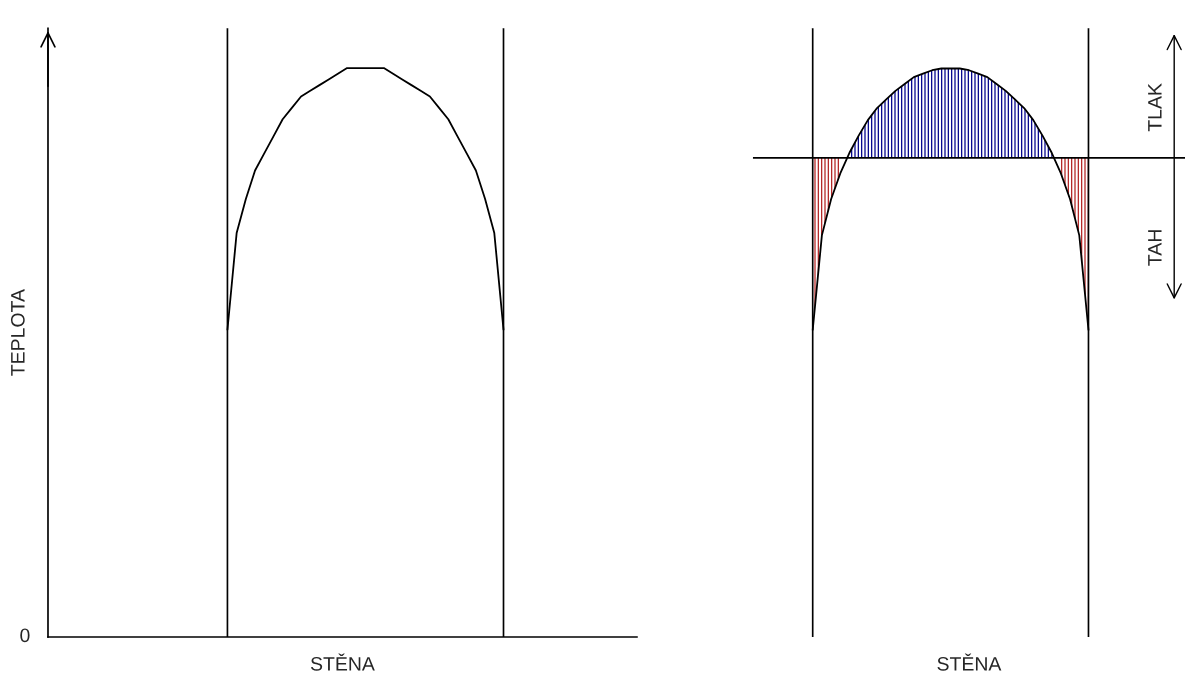  Describe the element at coordinates (25, 635) in the screenshot. I see `text: 0` at that location.